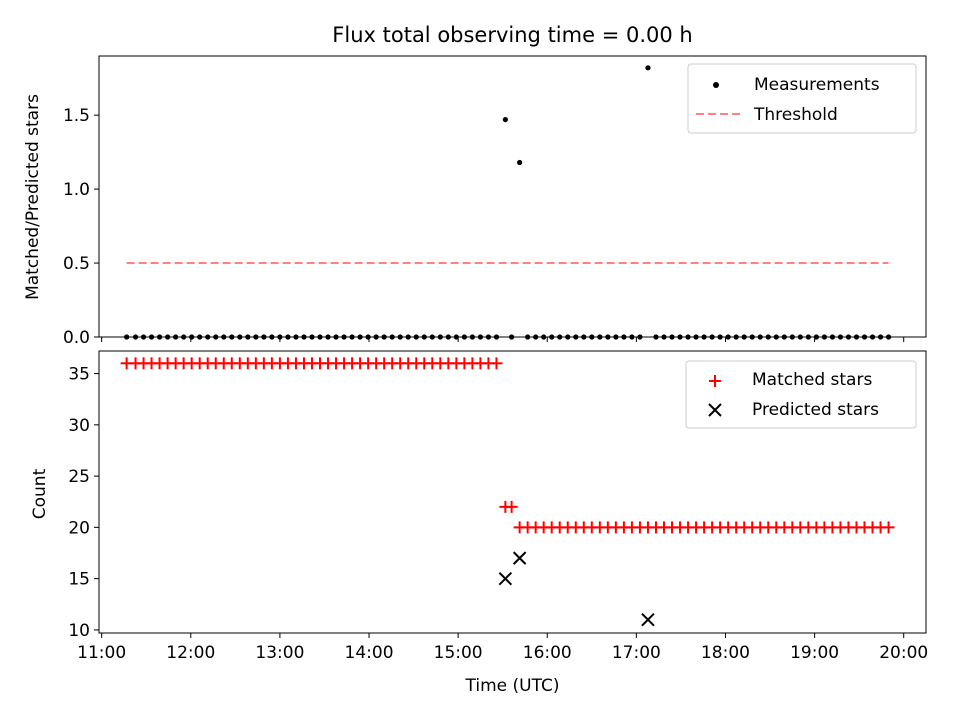  I want to click on x-tick-label: 18:00, so click(725, 653).